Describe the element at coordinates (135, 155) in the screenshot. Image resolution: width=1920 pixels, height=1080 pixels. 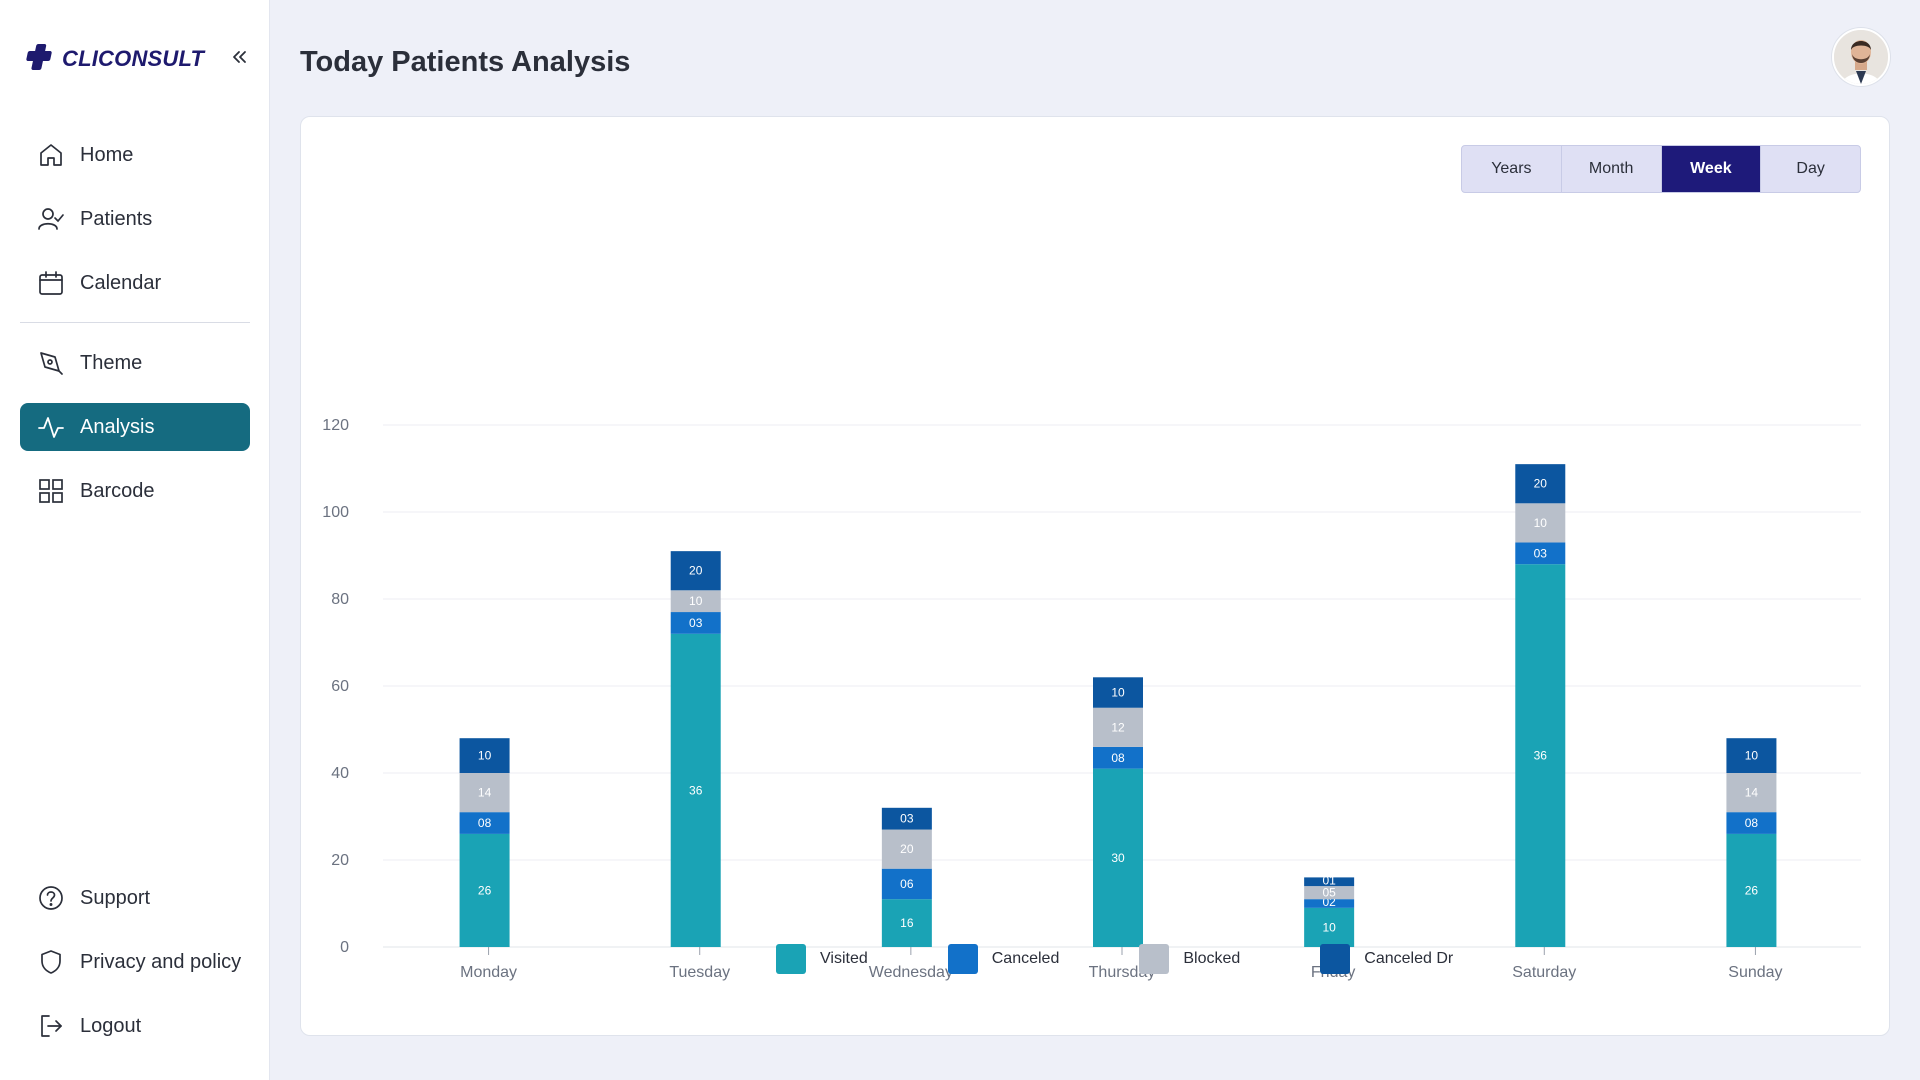
I see `sidebar-item-home: Home` at that location.